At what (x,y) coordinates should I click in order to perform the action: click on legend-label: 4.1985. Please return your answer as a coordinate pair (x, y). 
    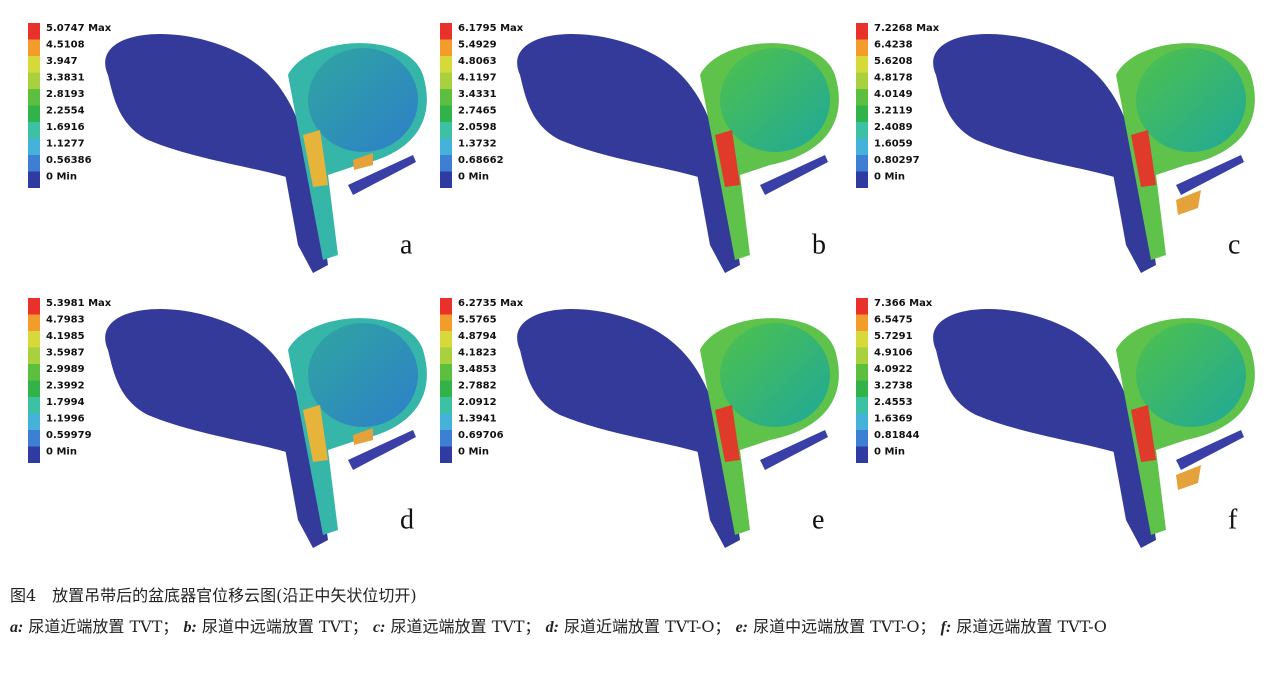
    Looking at the image, I should click on (65, 336).